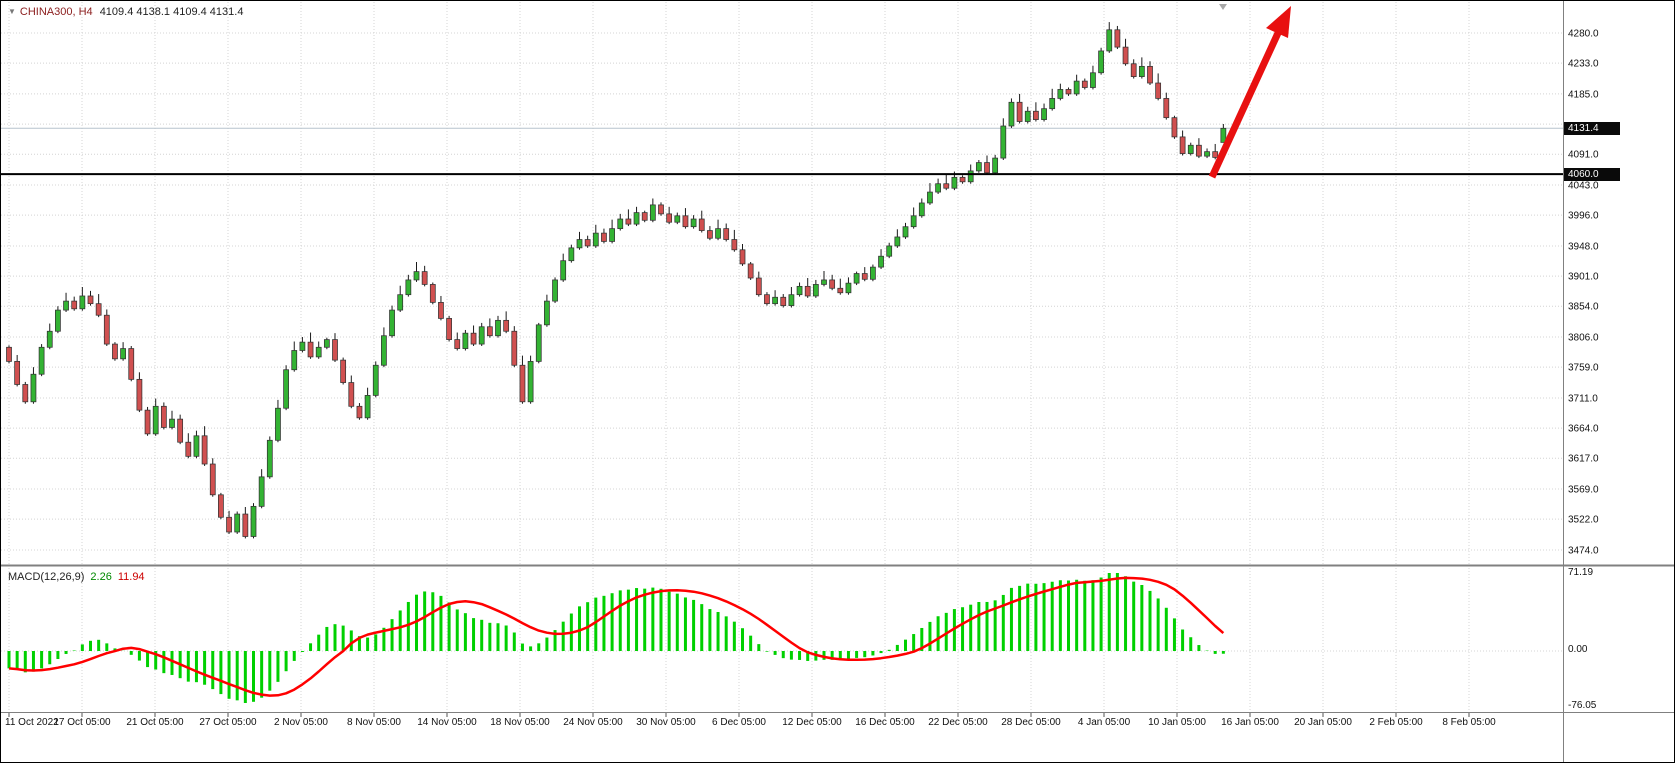 Image resolution: width=1675 pixels, height=763 pixels. Describe the element at coordinates (12, 11) in the screenshot. I see `dropdown-triangle-icon: ▼` at that location.